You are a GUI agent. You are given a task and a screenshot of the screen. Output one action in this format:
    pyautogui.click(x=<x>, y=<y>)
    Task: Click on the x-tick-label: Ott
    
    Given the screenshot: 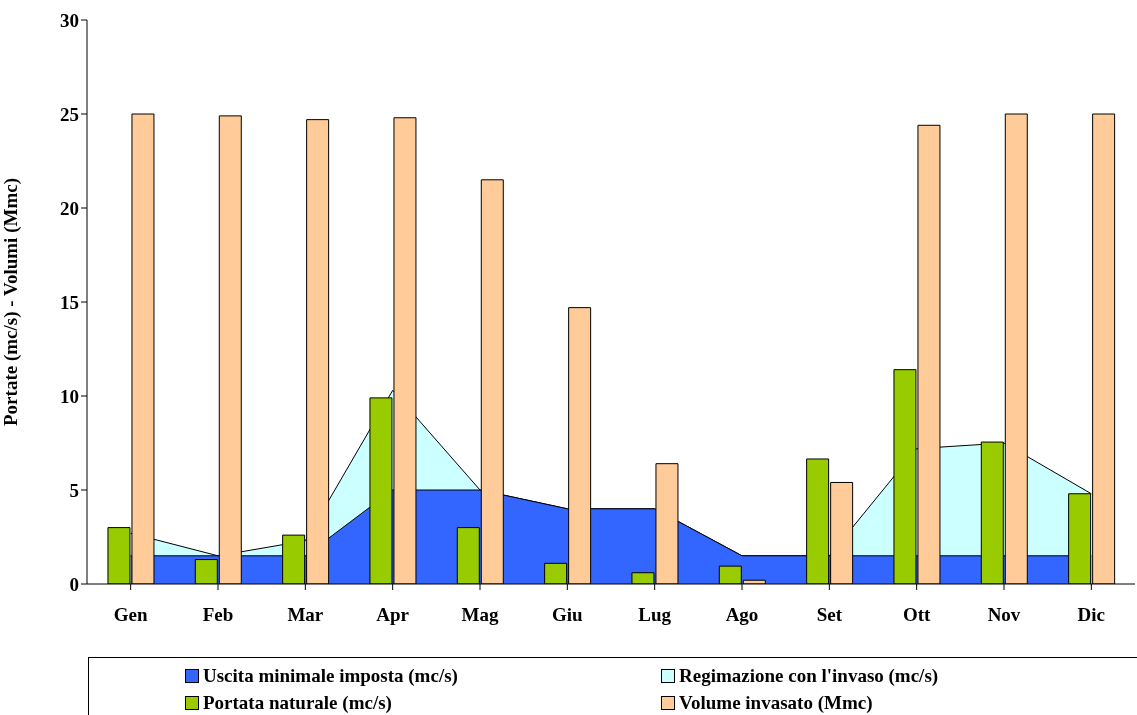 What is the action you would take?
    pyautogui.click(x=917, y=615)
    